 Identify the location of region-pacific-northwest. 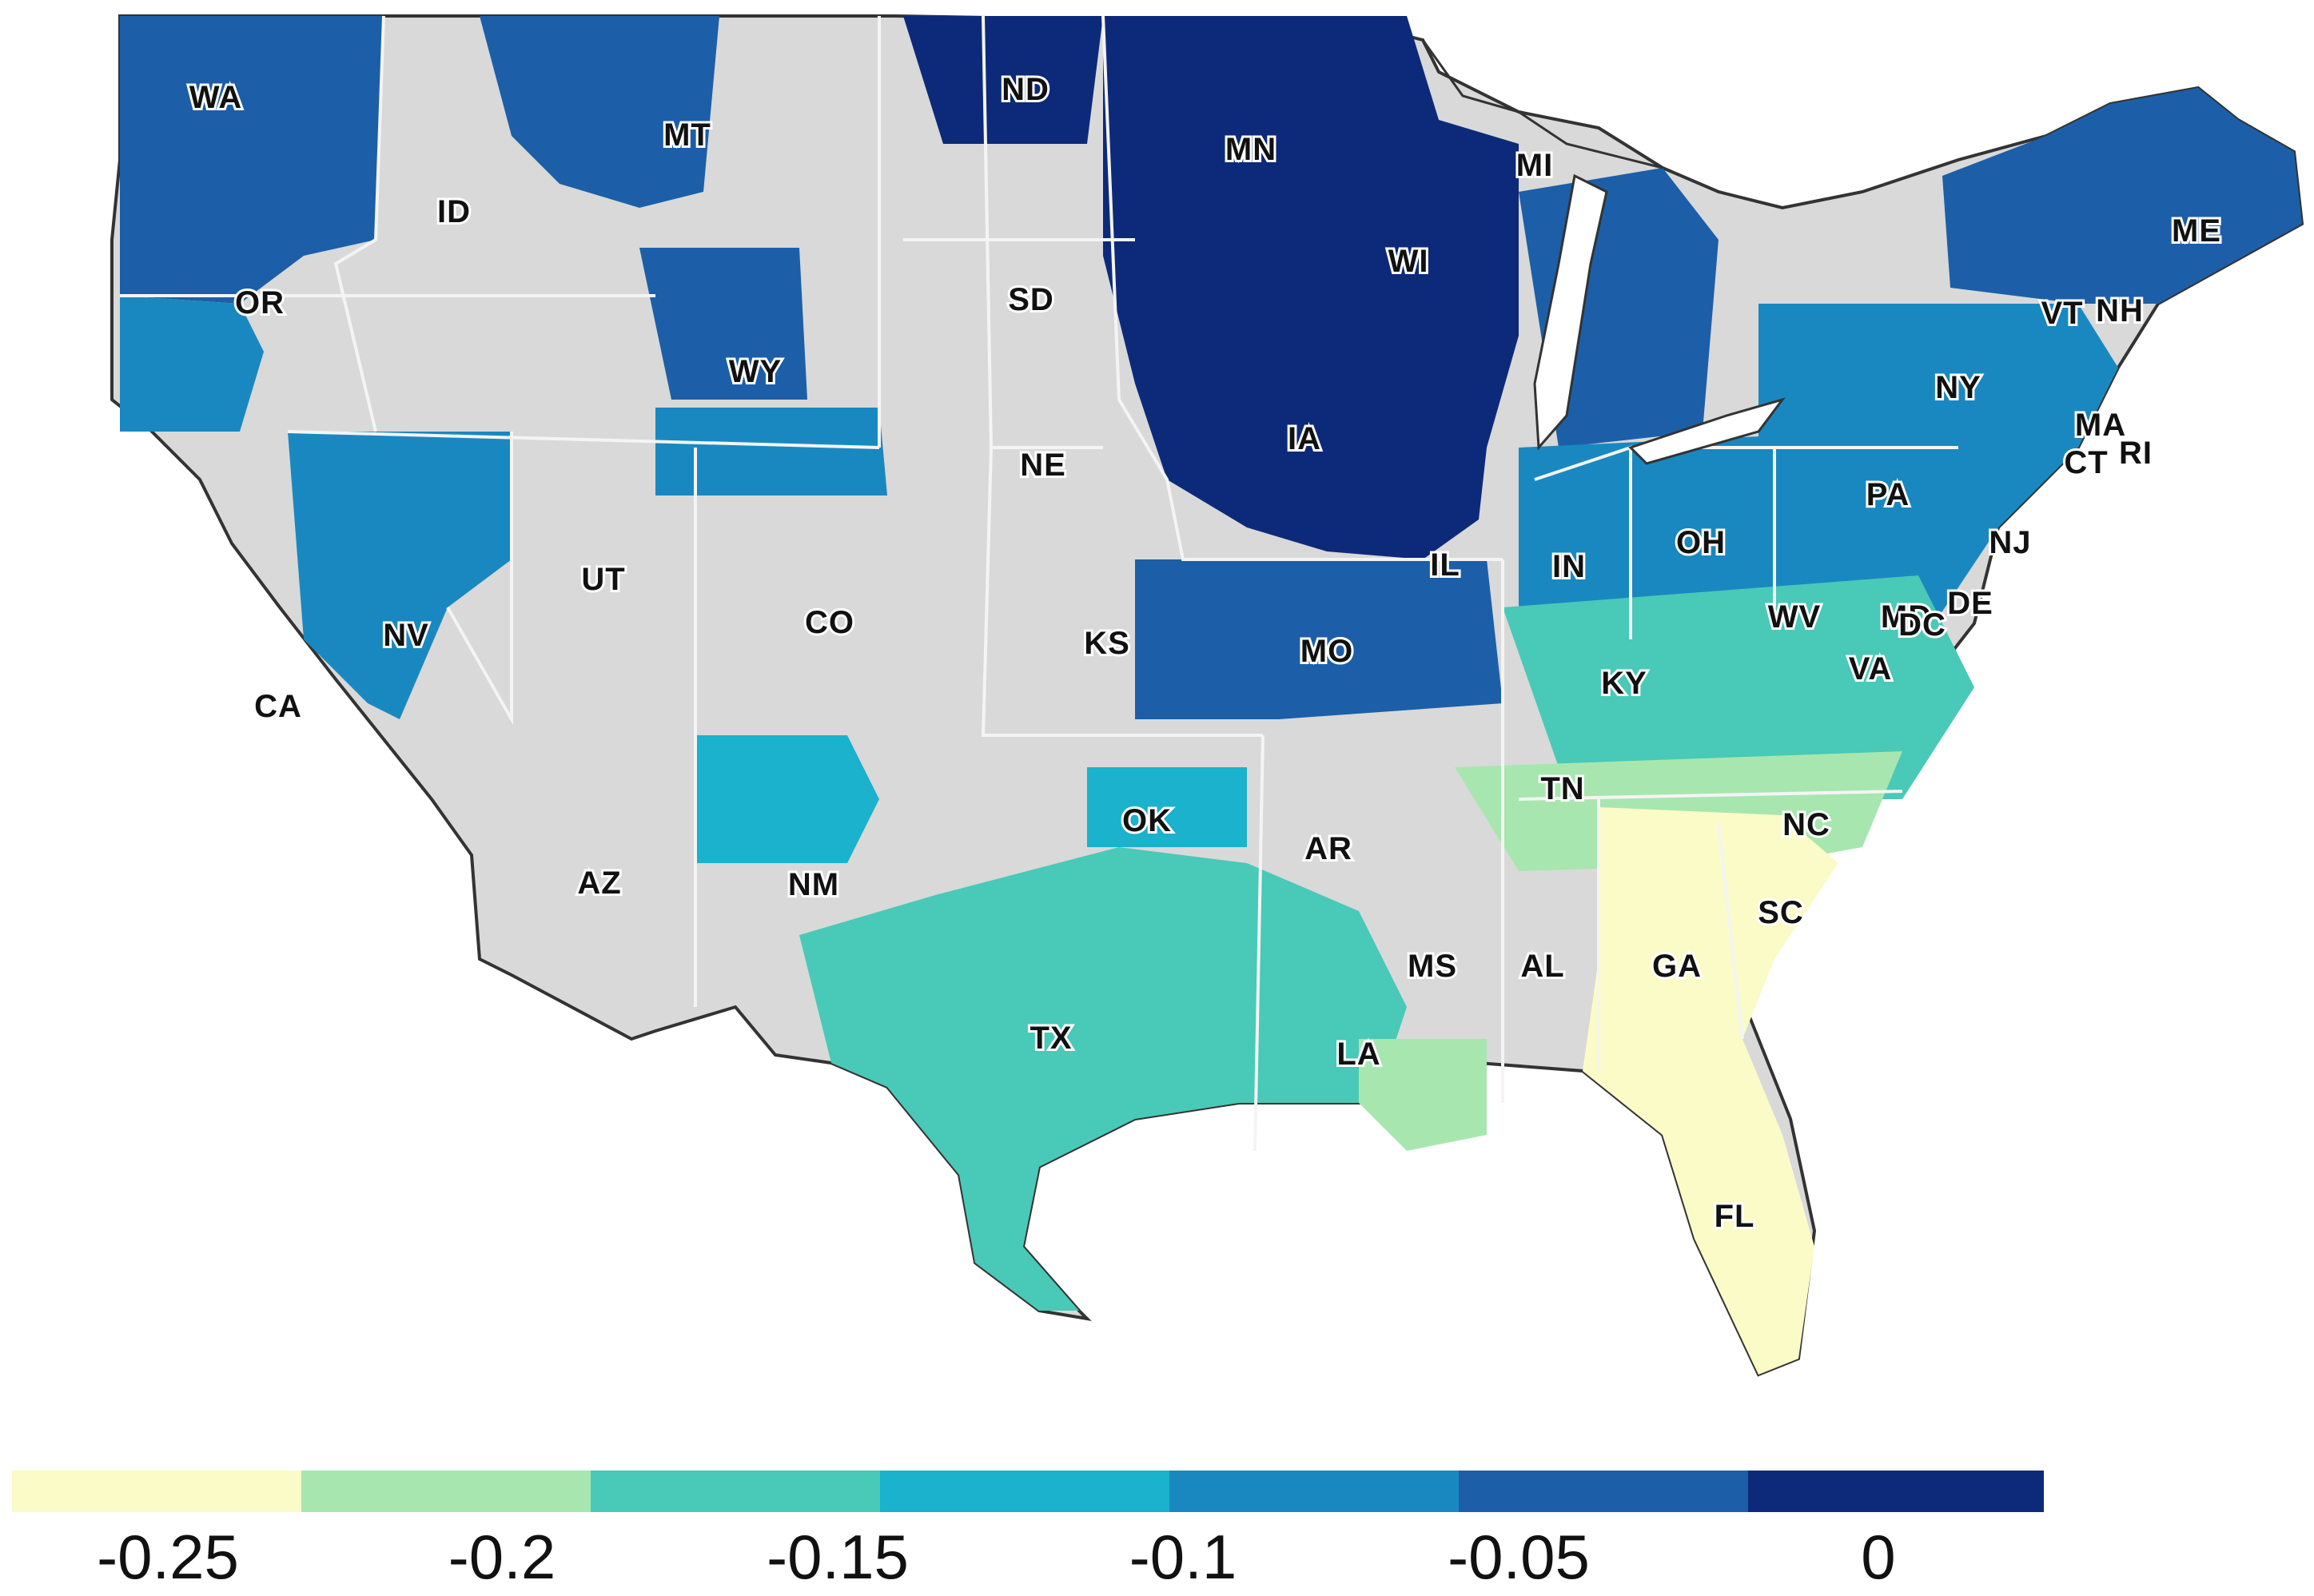
(252, 160).